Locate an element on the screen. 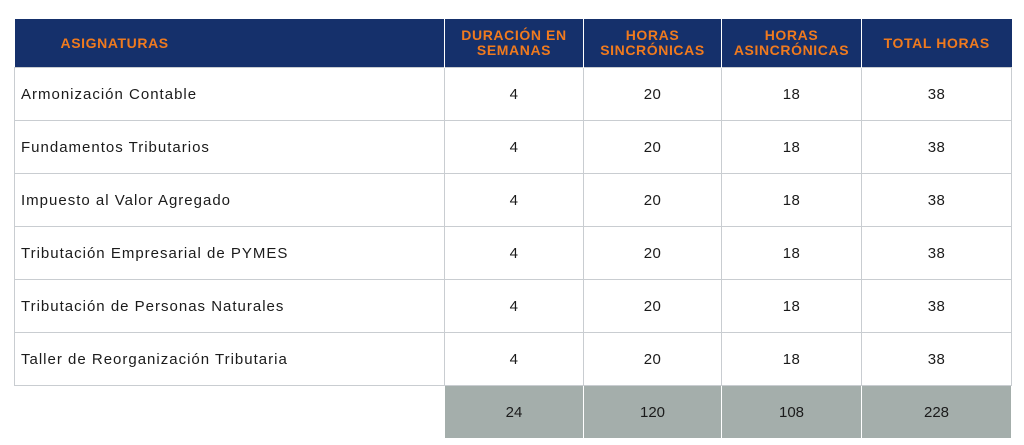 The image size is (1024, 445). header-asignaturas: ASIGNATURAS is located at coordinates (229, 43).